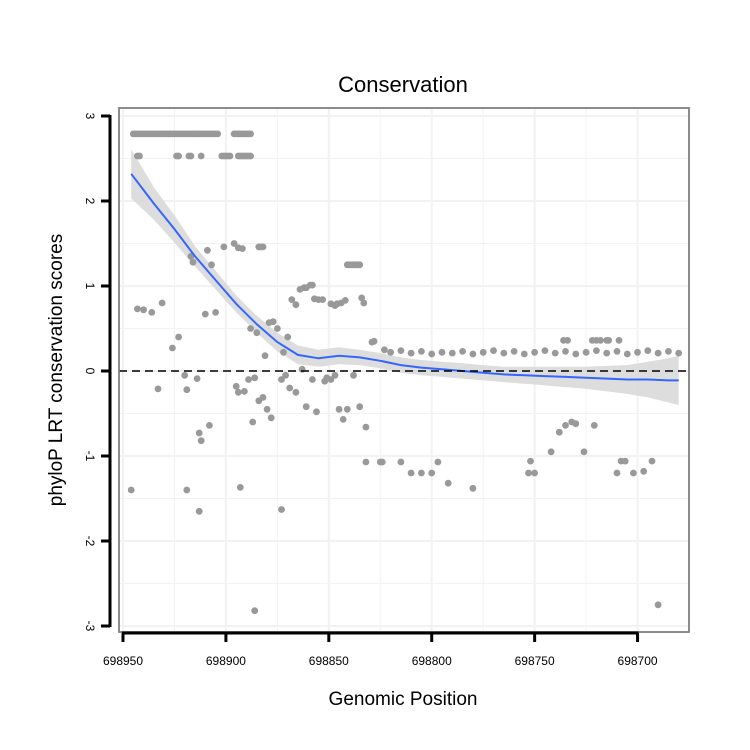 Image resolution: width=750 pixels, height=750 pixels. Describe the element at coordinates (90, 371) in the screenshot. I see `y-tick-label: 0` at that location.